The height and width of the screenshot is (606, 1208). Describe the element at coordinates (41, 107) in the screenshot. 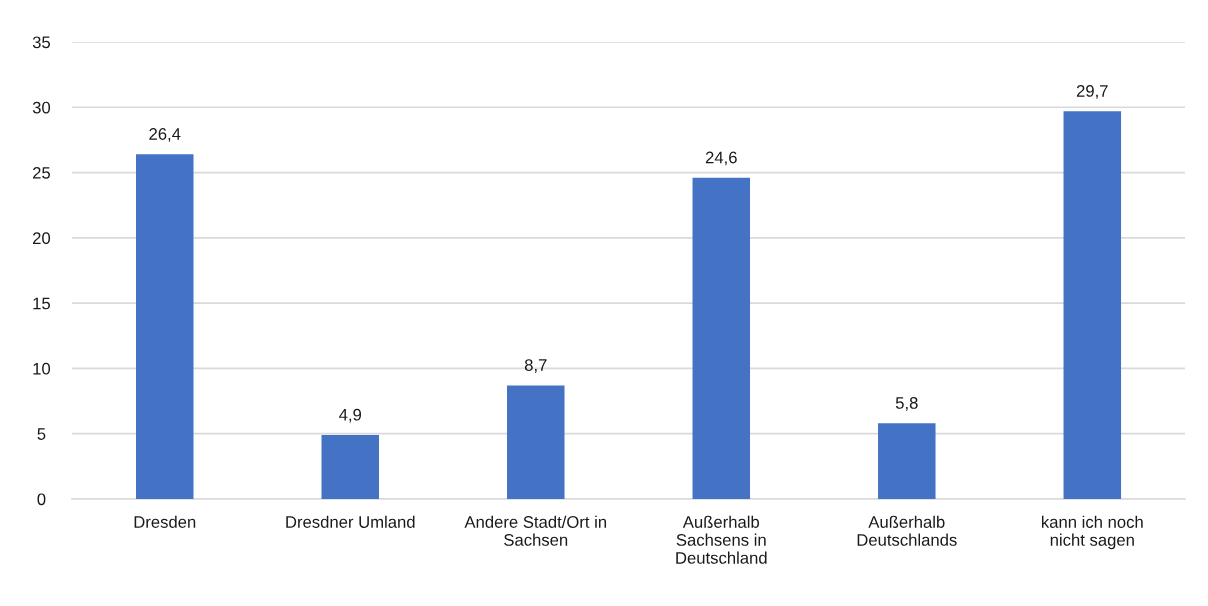

I see `y-tick-label: 30` at that location.